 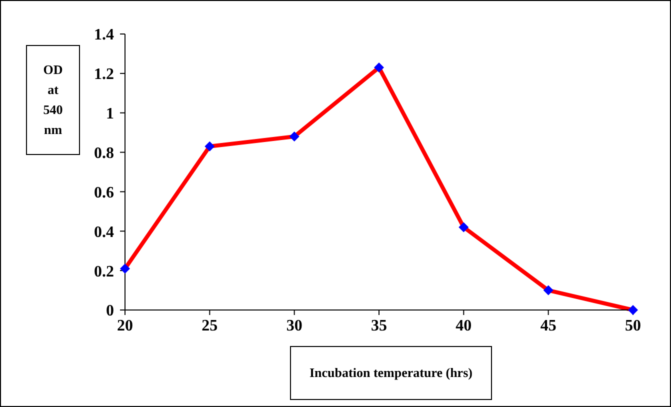 I want to click on y-tick-label: 0.2, so click(x=104, y=271).